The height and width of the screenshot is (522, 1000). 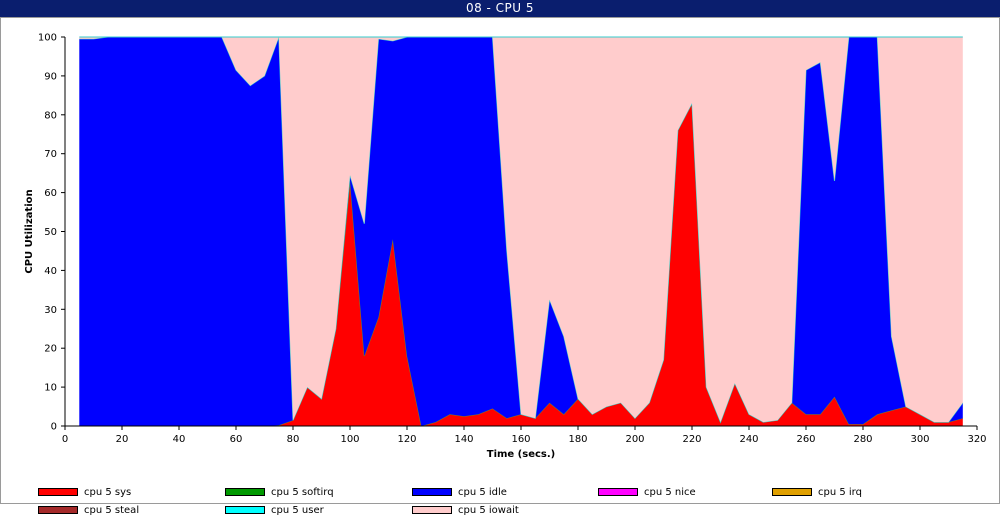 I want to click on window-title: 08 - CPU 5, so click(x=500, y=8).